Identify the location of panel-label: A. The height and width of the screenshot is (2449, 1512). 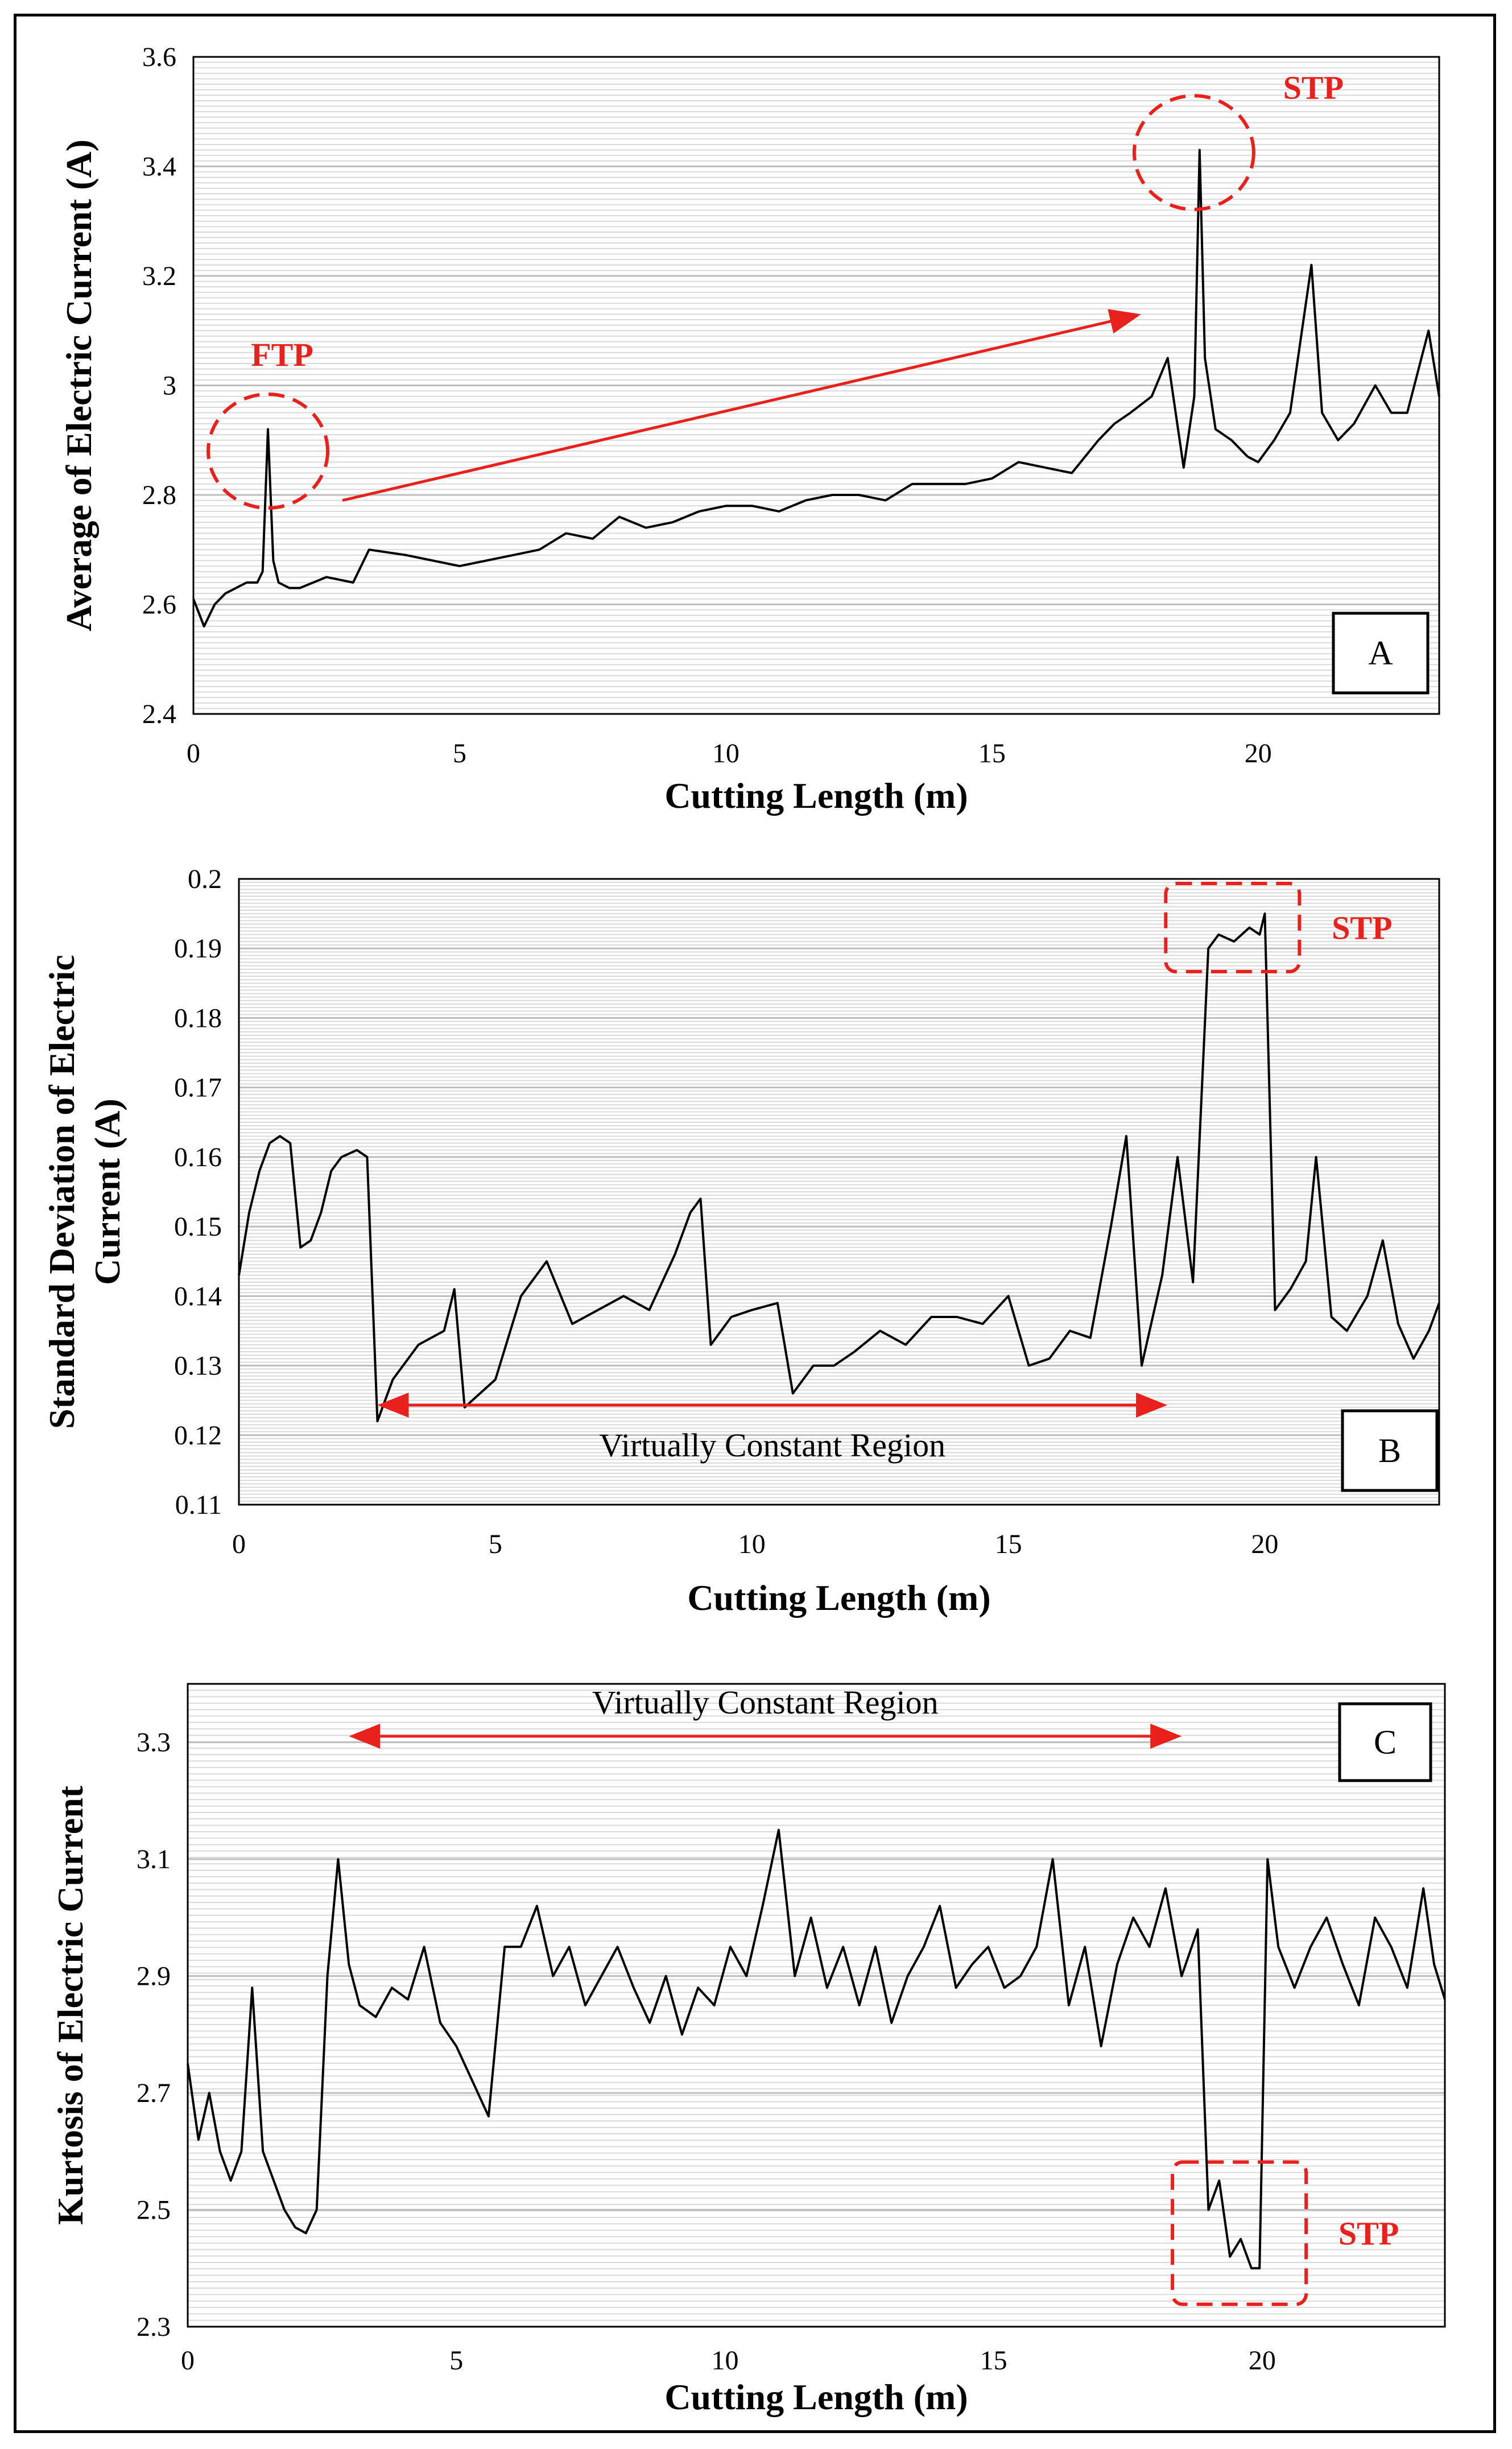
(1380, 653).